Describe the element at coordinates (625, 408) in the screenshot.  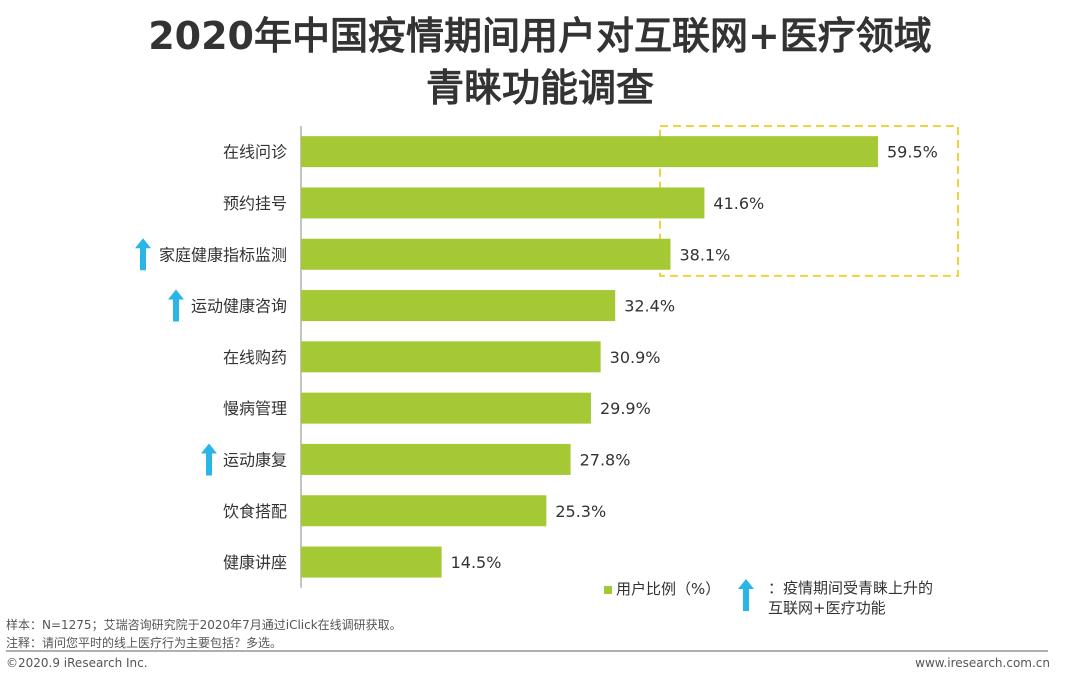
I see `value-label-6: 29.9%` at that location.